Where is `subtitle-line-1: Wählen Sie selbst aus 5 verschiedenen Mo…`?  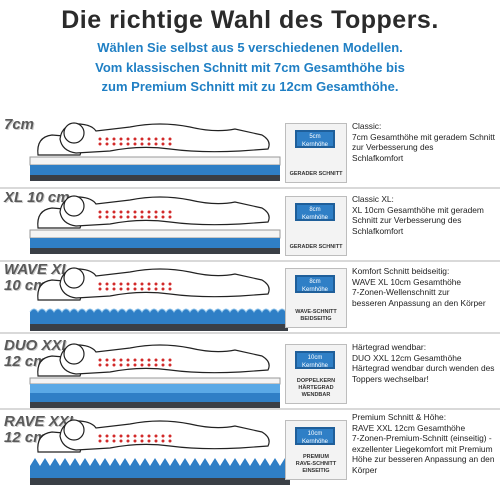
subtitle-line-1: Wählen Sie selbst aus 5 verschiedenen Mo… is located at coordinates (250, 47).